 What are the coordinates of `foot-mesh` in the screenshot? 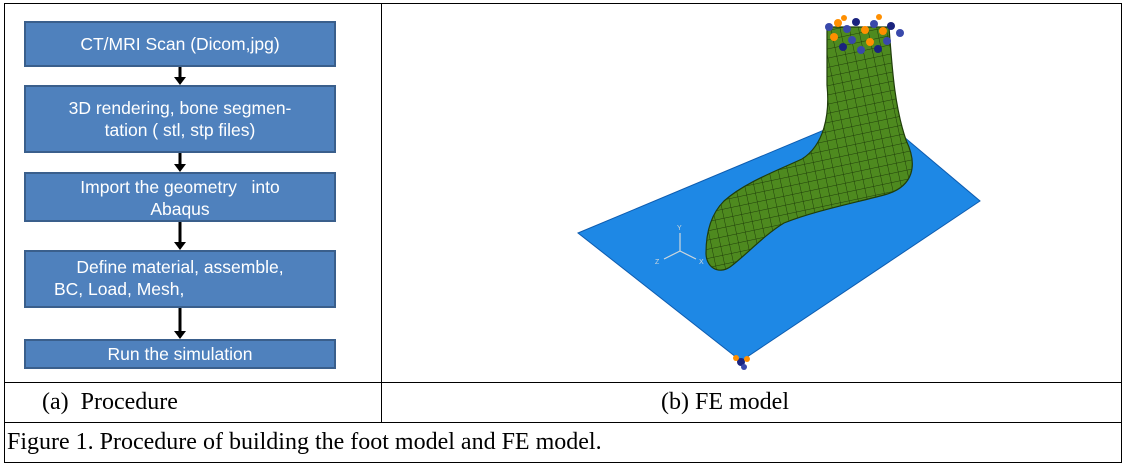 It's located at (809, 148).